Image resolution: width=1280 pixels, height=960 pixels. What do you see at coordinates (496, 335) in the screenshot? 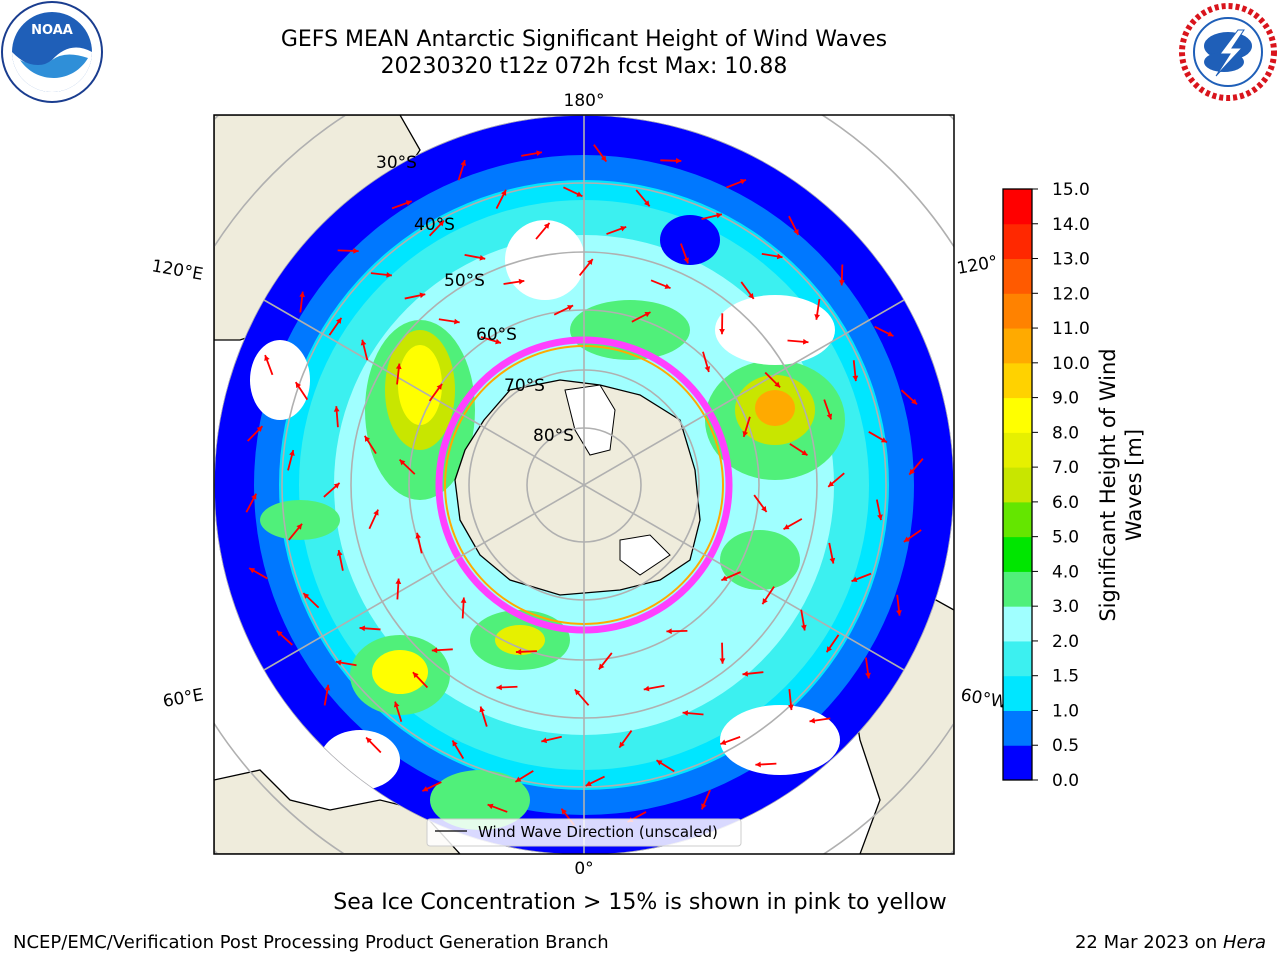
I see `lat-label-60s: 60°S` at bounding box center [496, 335].